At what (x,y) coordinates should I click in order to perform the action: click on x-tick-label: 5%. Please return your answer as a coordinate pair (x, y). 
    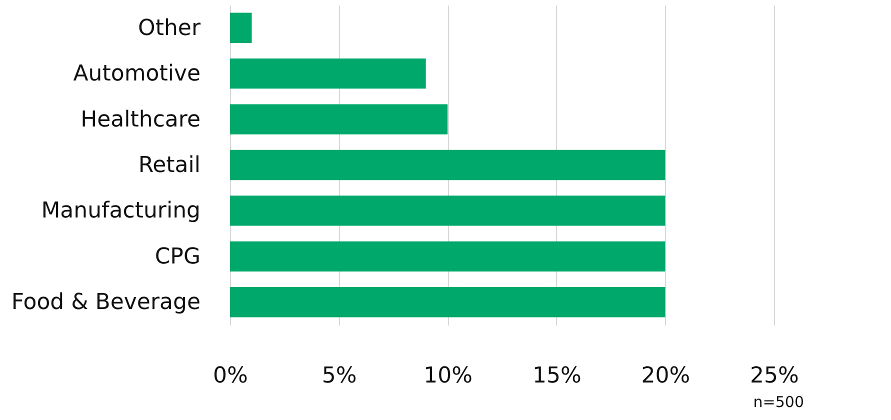
    Looking at the image, I should click on (339, 376).